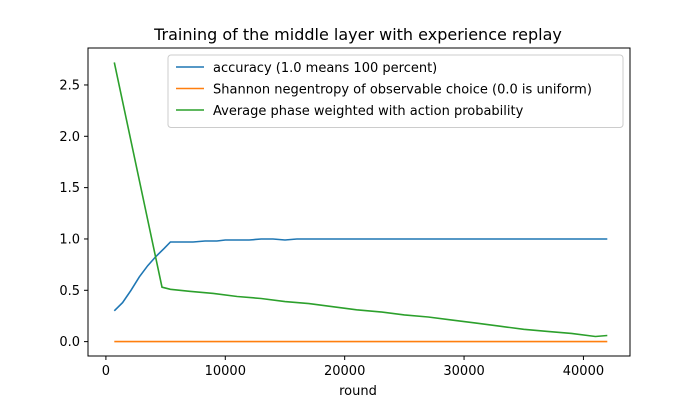 Image resolution: width=700 pixels, height=400 pixels. What do you see at coordinates (69, 342) in the screenshot?
I see `y-tick-label: 0.0` at bounding box center [69, 342].